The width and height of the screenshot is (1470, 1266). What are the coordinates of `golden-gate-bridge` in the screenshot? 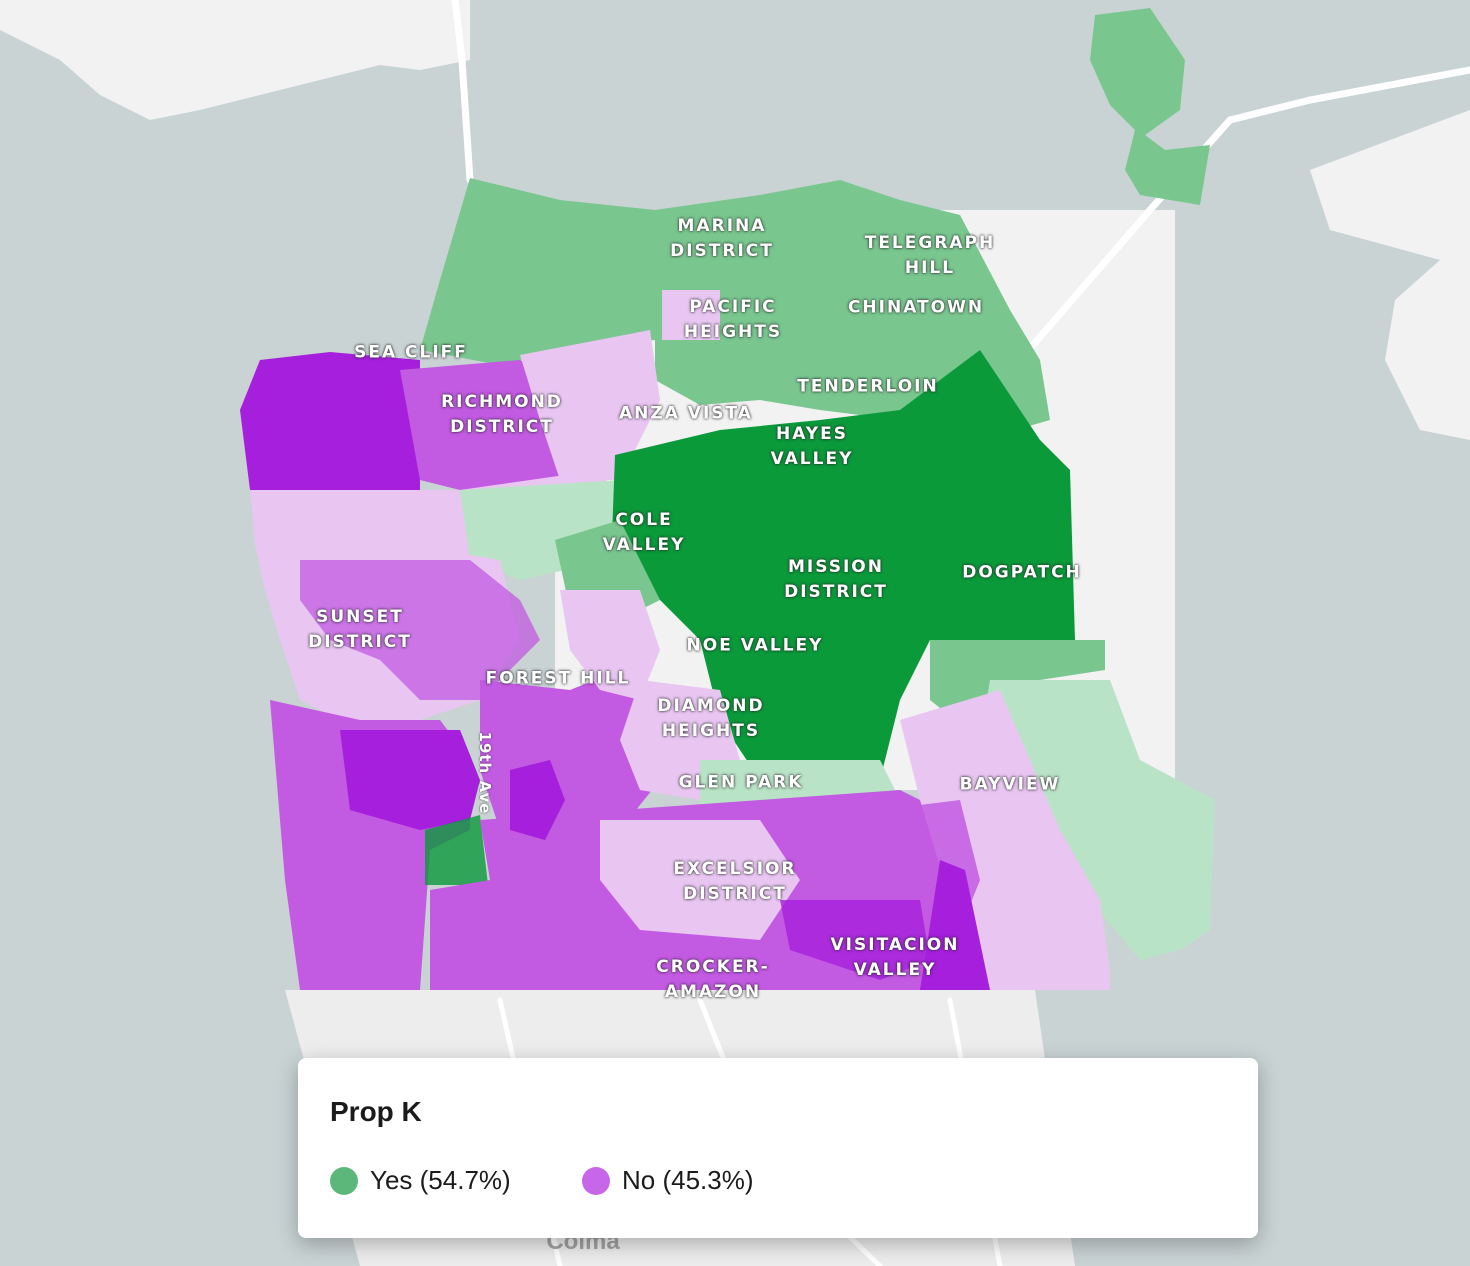 It's located at (462, 92).